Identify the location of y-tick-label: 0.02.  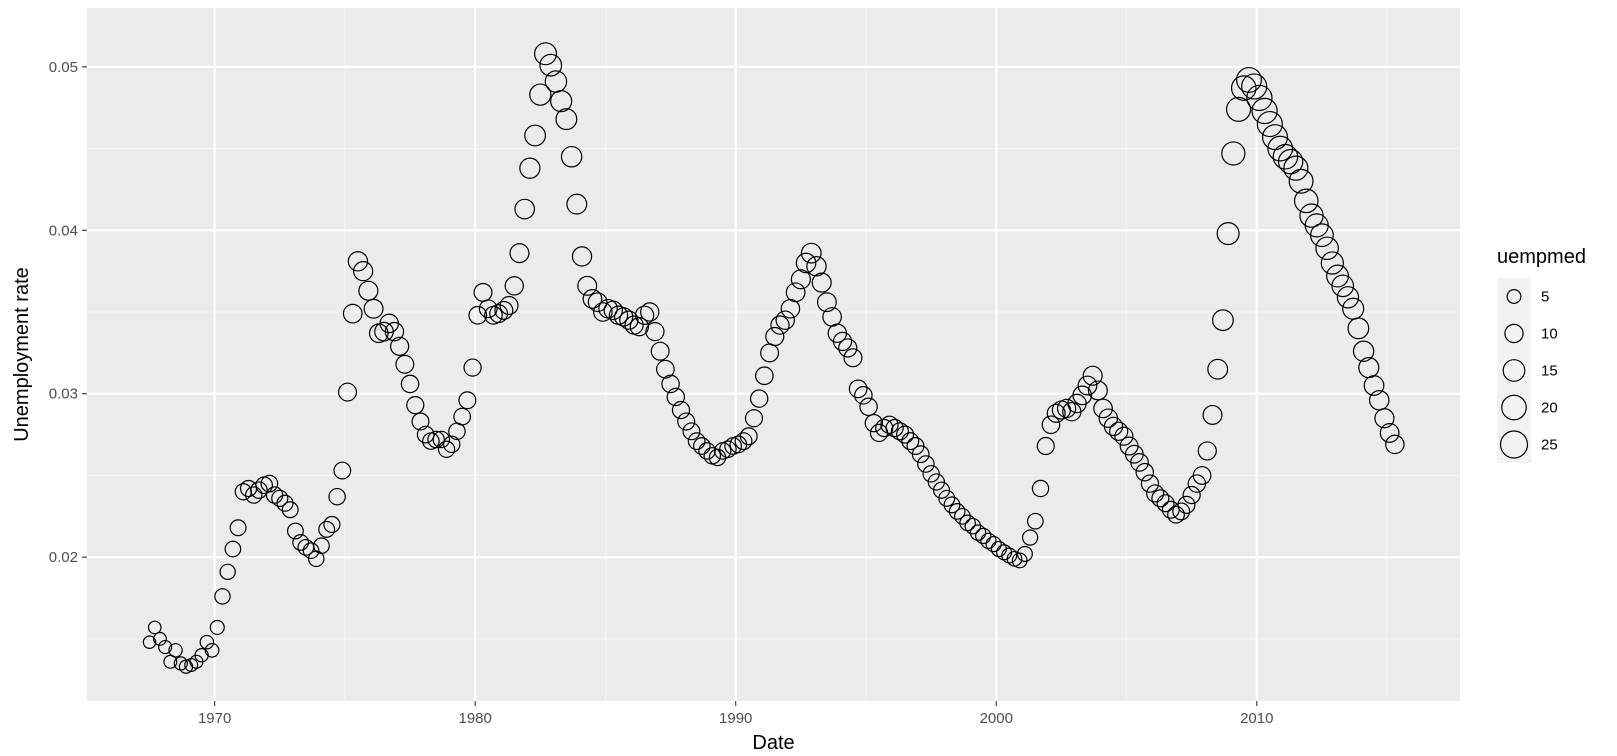
(63, 557).